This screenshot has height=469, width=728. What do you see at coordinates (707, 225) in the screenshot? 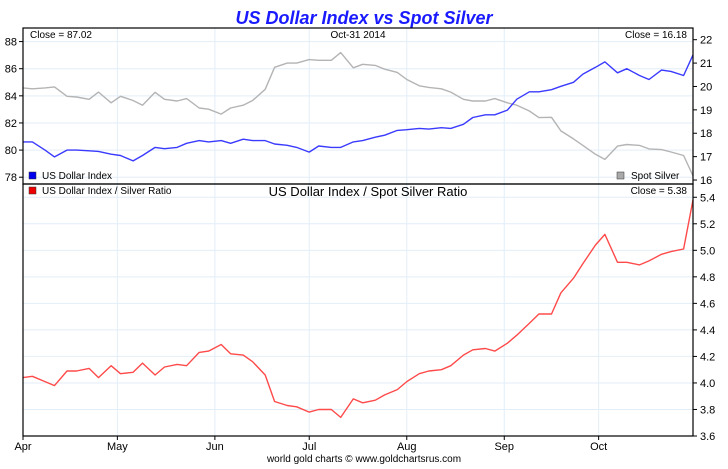
I see `y-tick-label-ratio: 5.2` at bounding box center [707, 225].